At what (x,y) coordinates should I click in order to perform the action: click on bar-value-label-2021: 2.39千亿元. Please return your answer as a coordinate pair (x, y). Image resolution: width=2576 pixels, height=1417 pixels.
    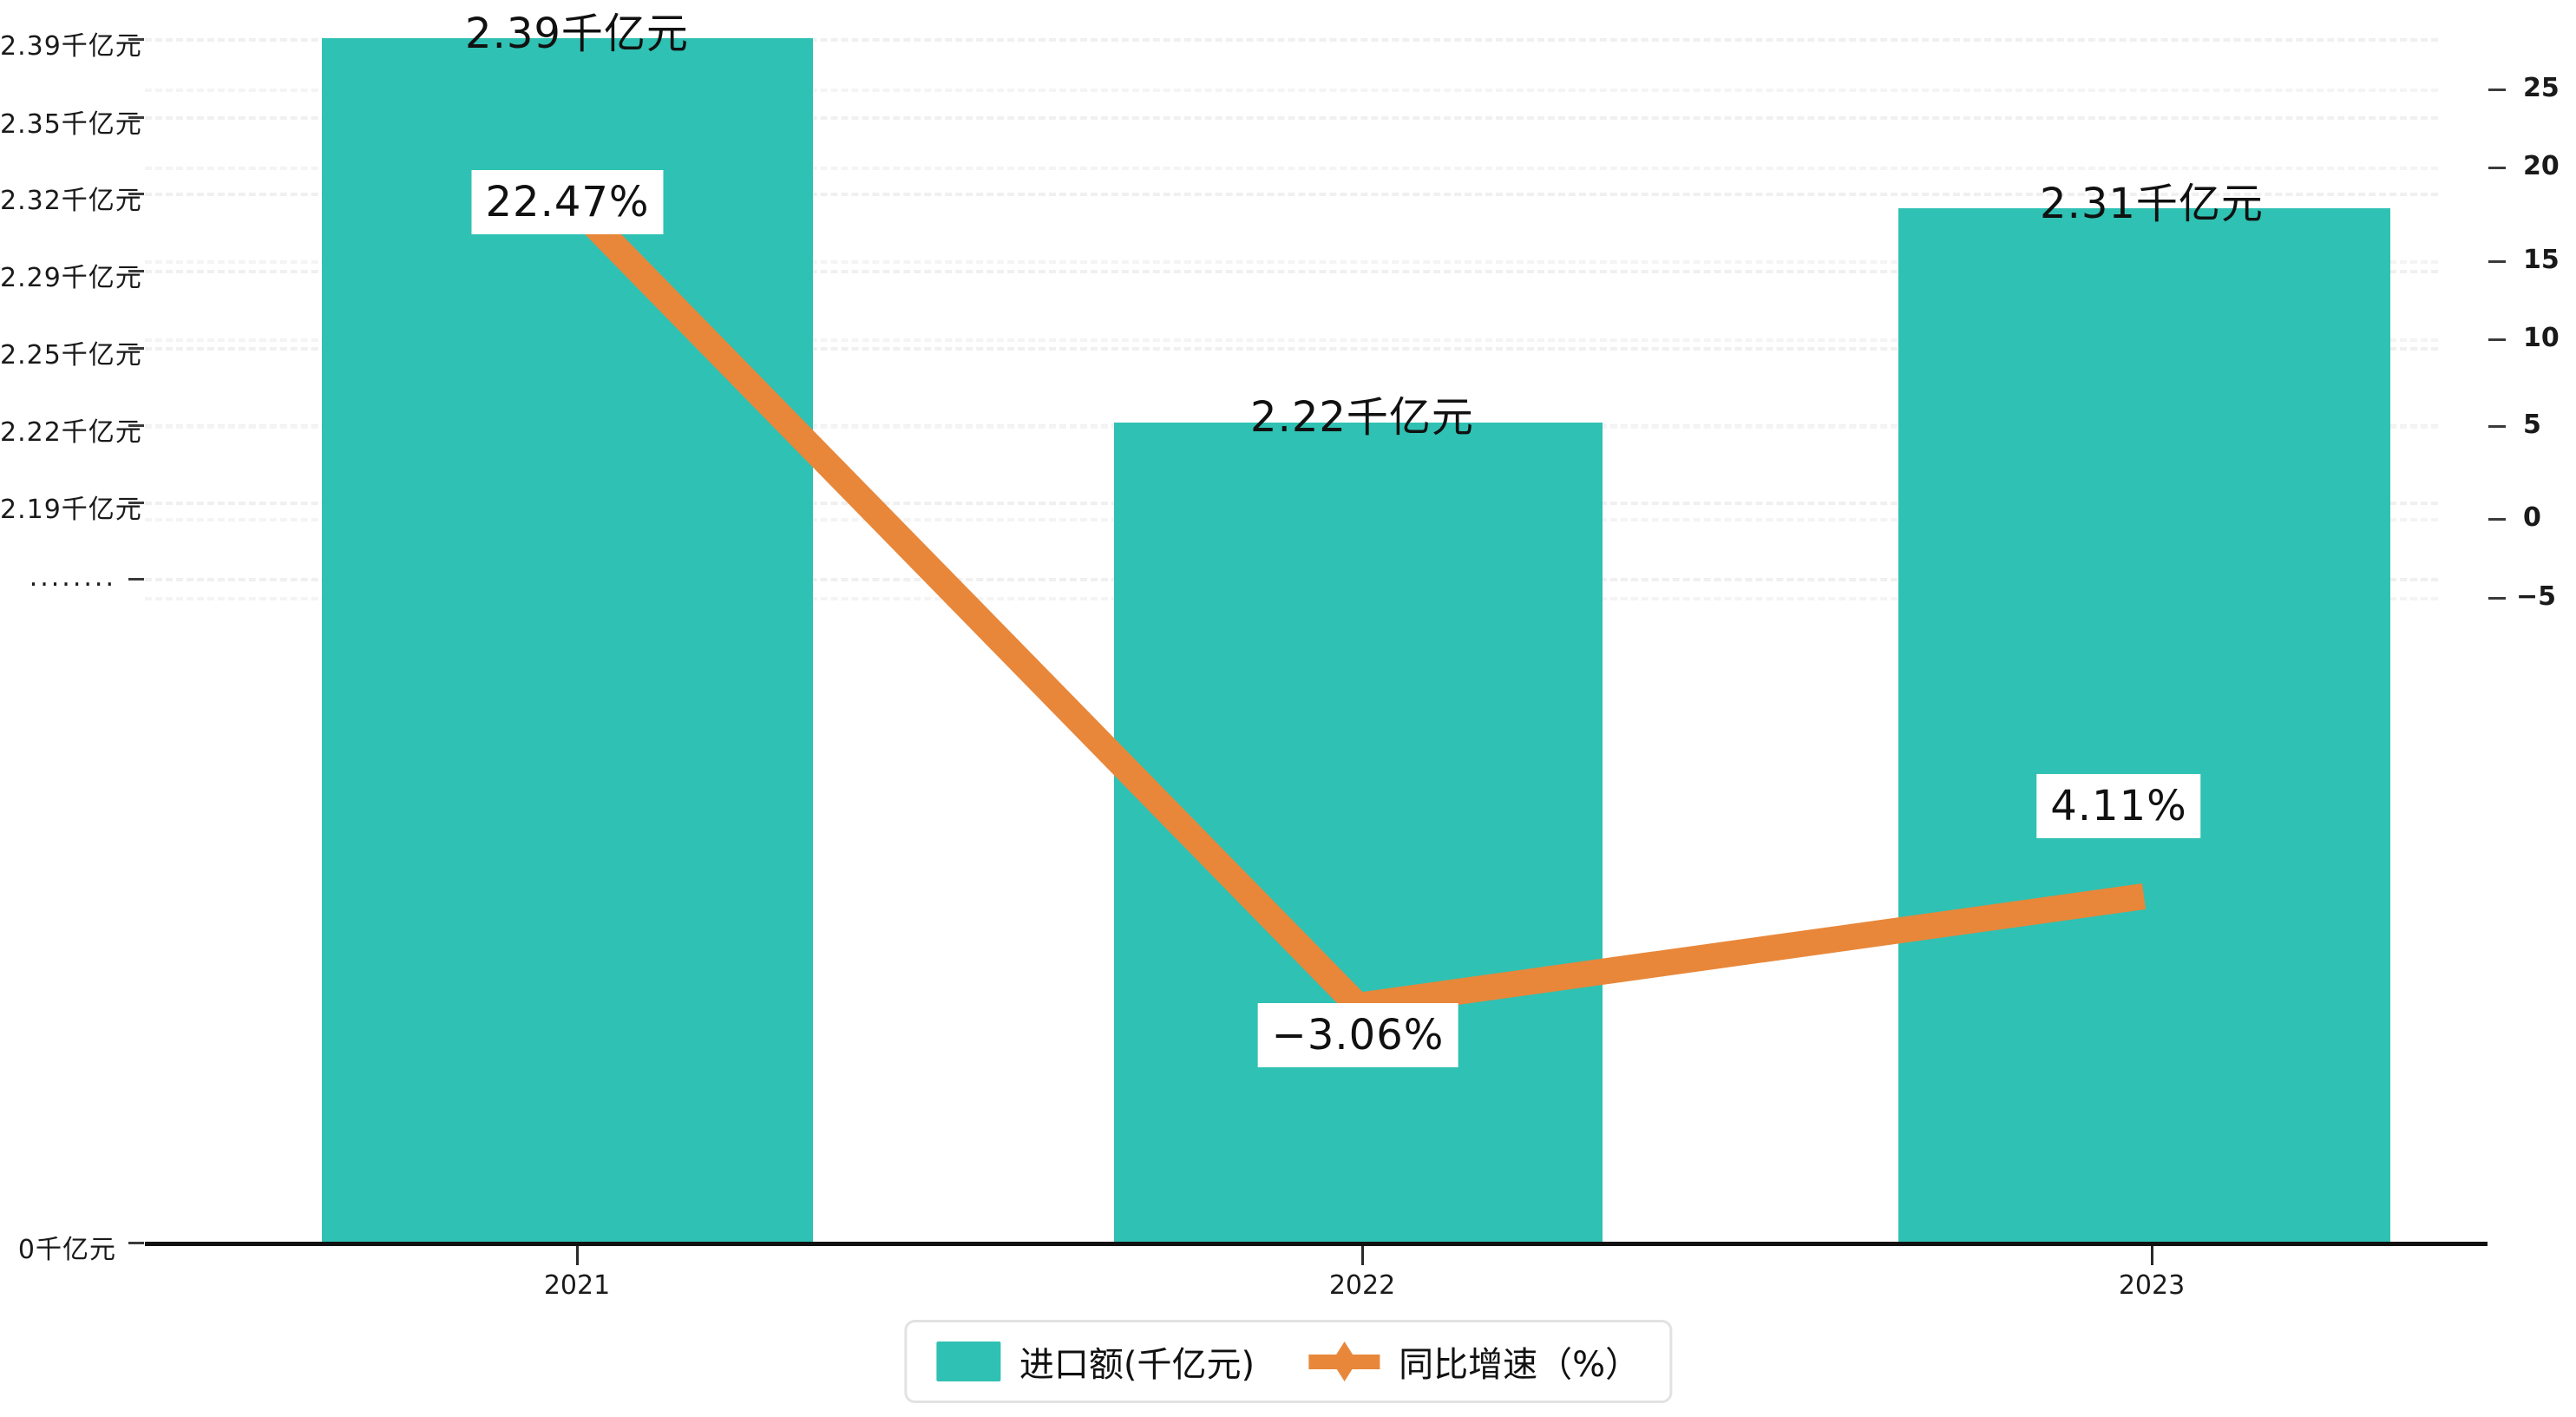
    Looking at the image, I should click on (577, 34).